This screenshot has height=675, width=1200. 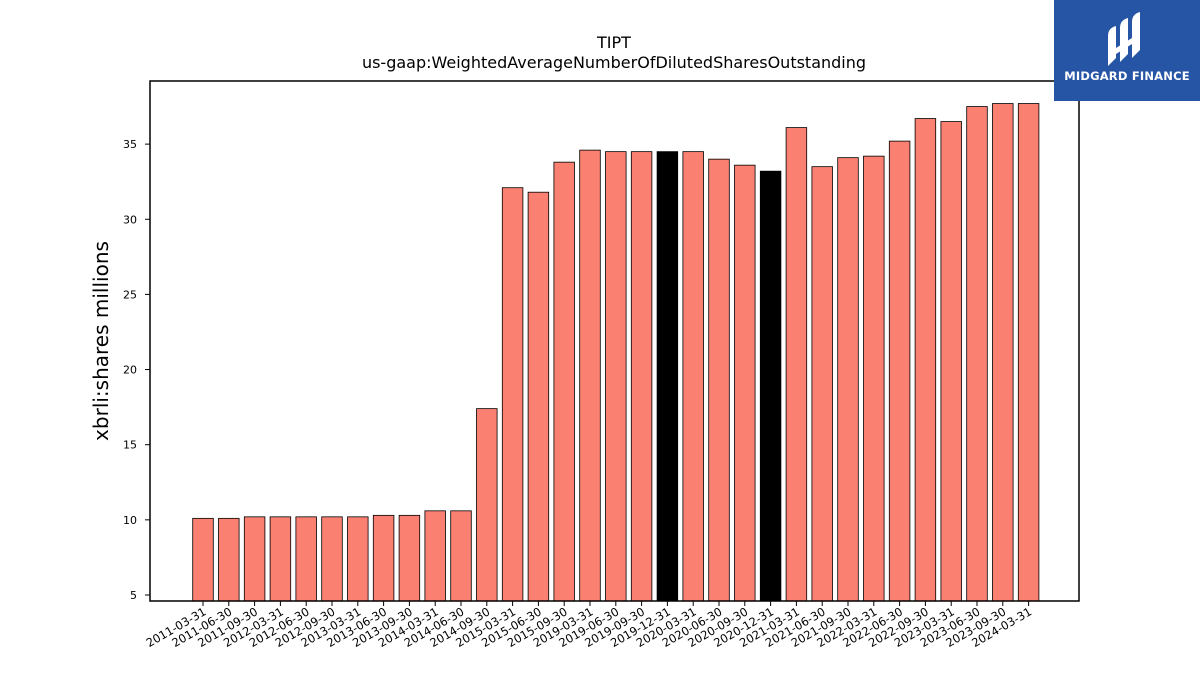 What do you see at coordinates (101, 341) in the screenshot?
I see `y-axis-label: xbrli:shares millions` at bounding box center [101, 341].